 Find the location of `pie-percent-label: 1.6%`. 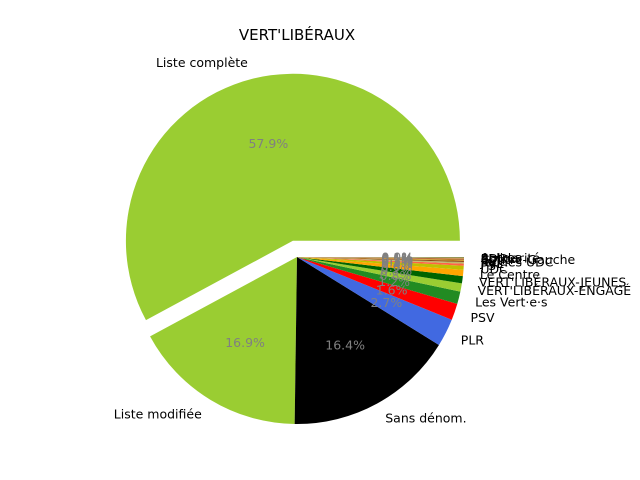

pie-percent-label: 1.6% is located at coordinates (392, 289).